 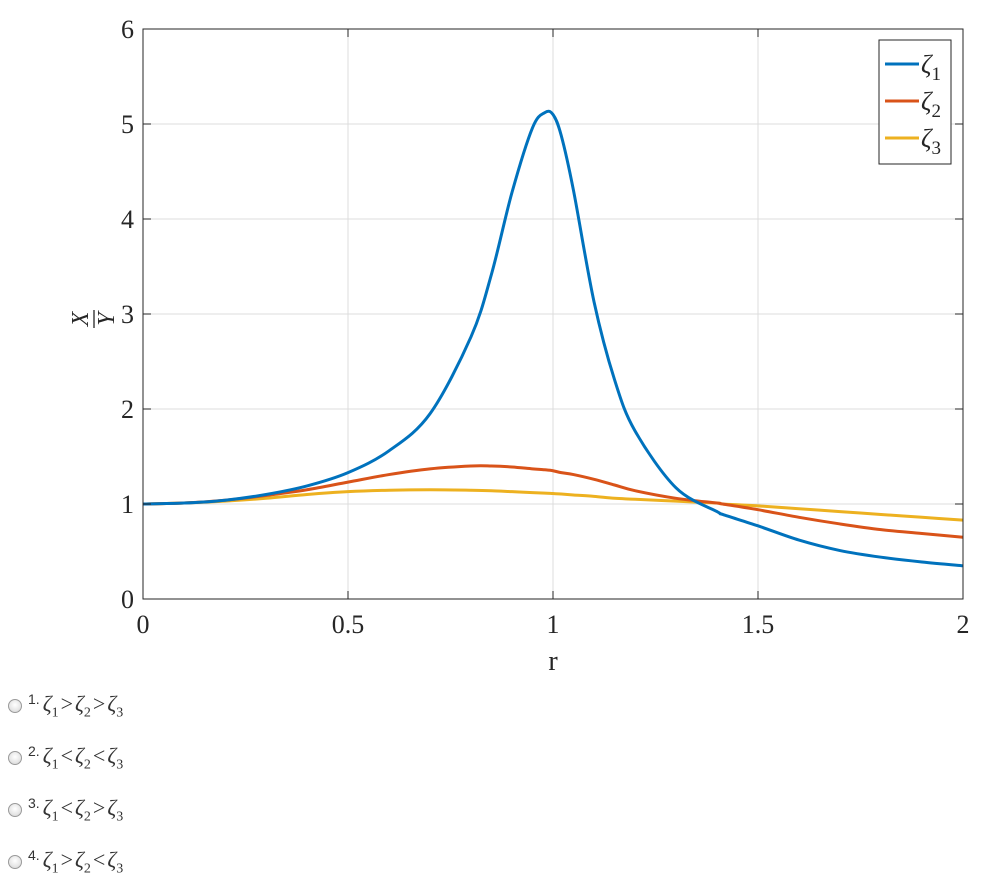 What do you see at coordinates (348, 624) in the screenshot?
I see `x-tick-label: 0.5` at bounding box center [348, 624].